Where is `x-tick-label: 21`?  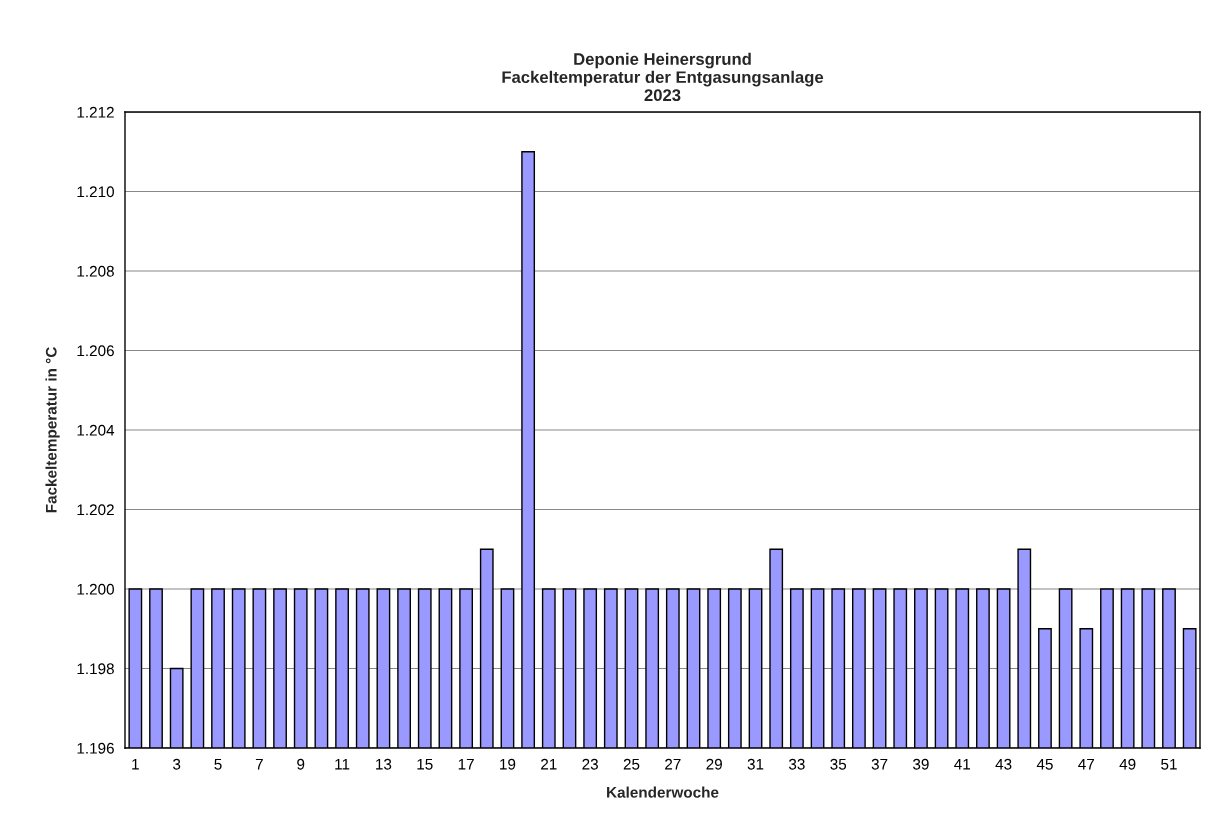
x-tick-label: 21 is located at coordinates (549, 764).